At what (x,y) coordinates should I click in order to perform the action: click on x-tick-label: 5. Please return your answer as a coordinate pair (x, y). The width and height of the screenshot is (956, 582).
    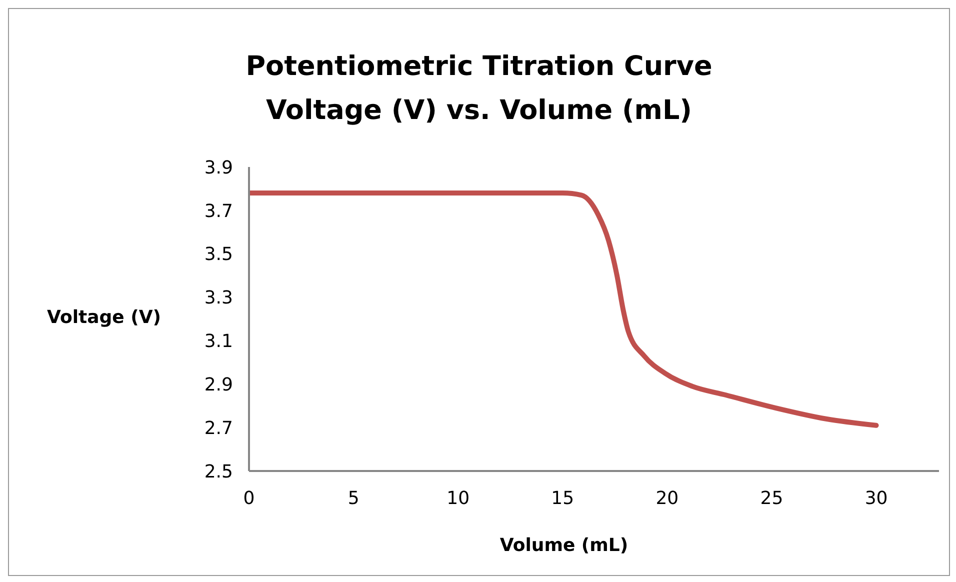
    Looking at the image, I should click on (354, 498).